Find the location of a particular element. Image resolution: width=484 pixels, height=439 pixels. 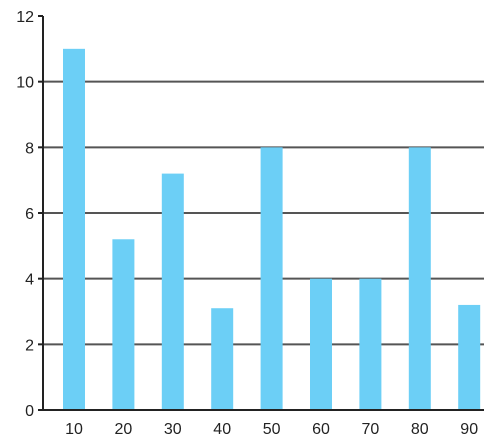

y-tick-label: 8 is located at coordinates (29, 148).